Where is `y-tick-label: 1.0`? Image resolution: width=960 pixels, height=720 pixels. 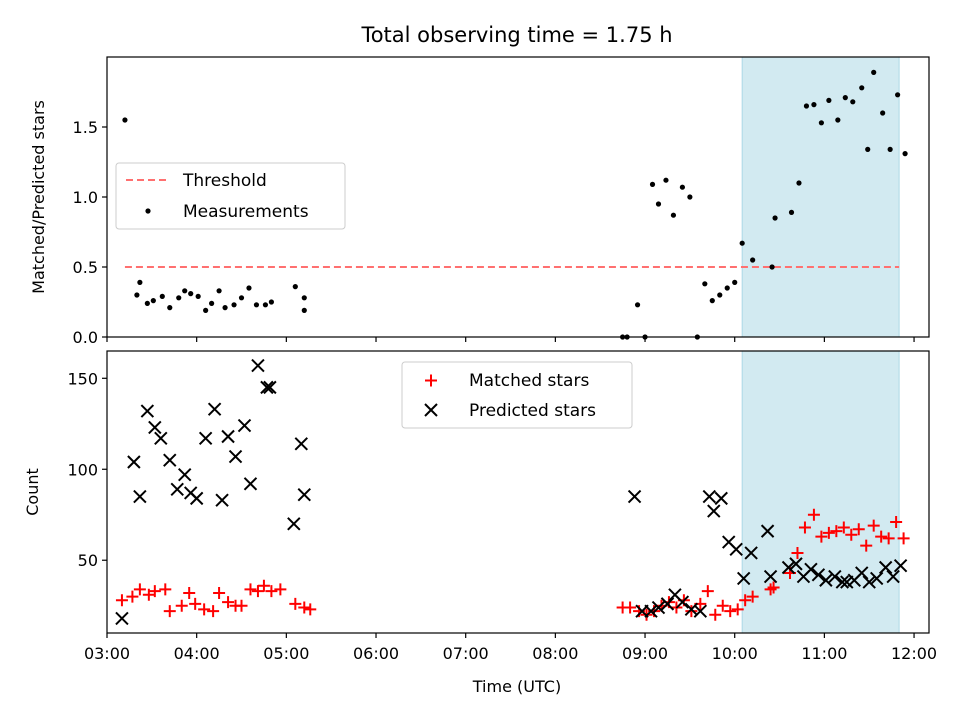
y-tick-label: 1.0 is located at coordinates (85, 197).